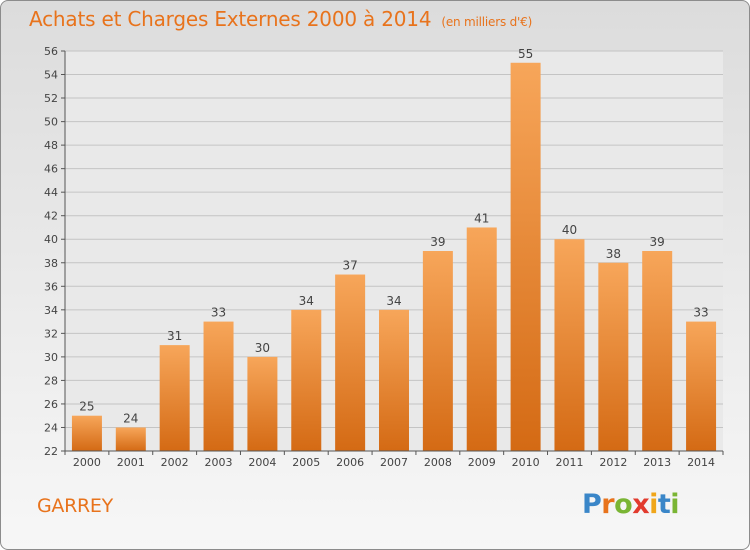 The image size is (750, 550). Describe the element at coordinates (641, 504) in the screenshot. I see `logo-letter: x` at that location.